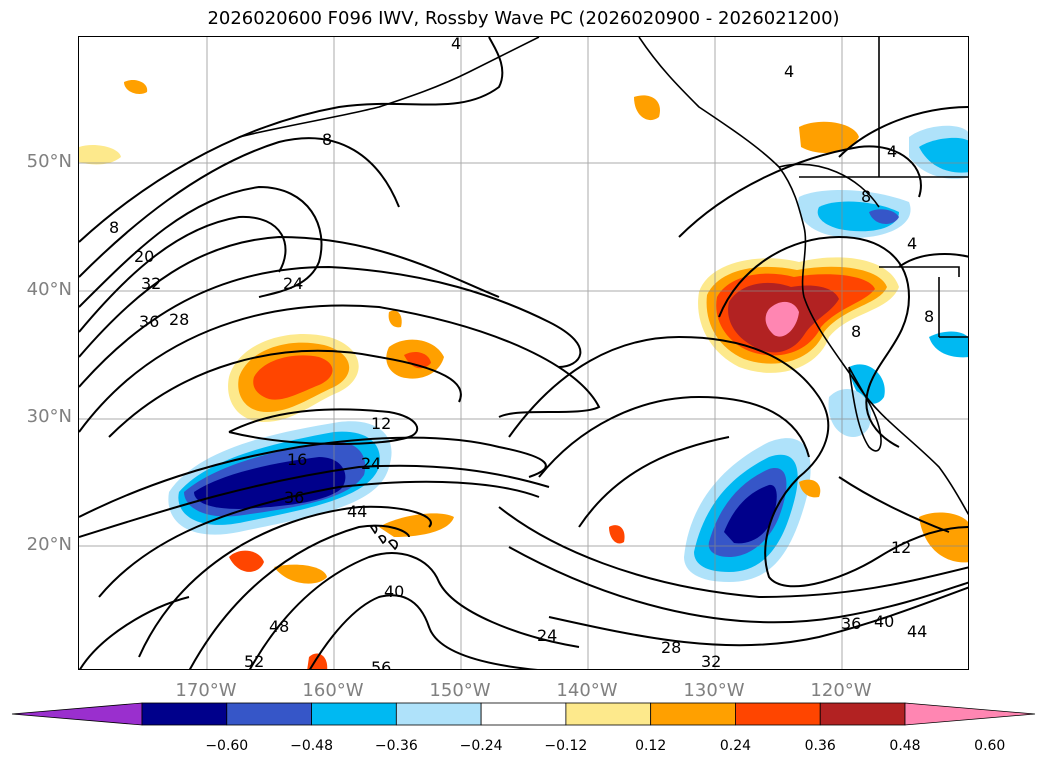  Describe the element at coordinates (49, 161) in the screenshot. I see `lat-label-50n: 50°N` at that location.